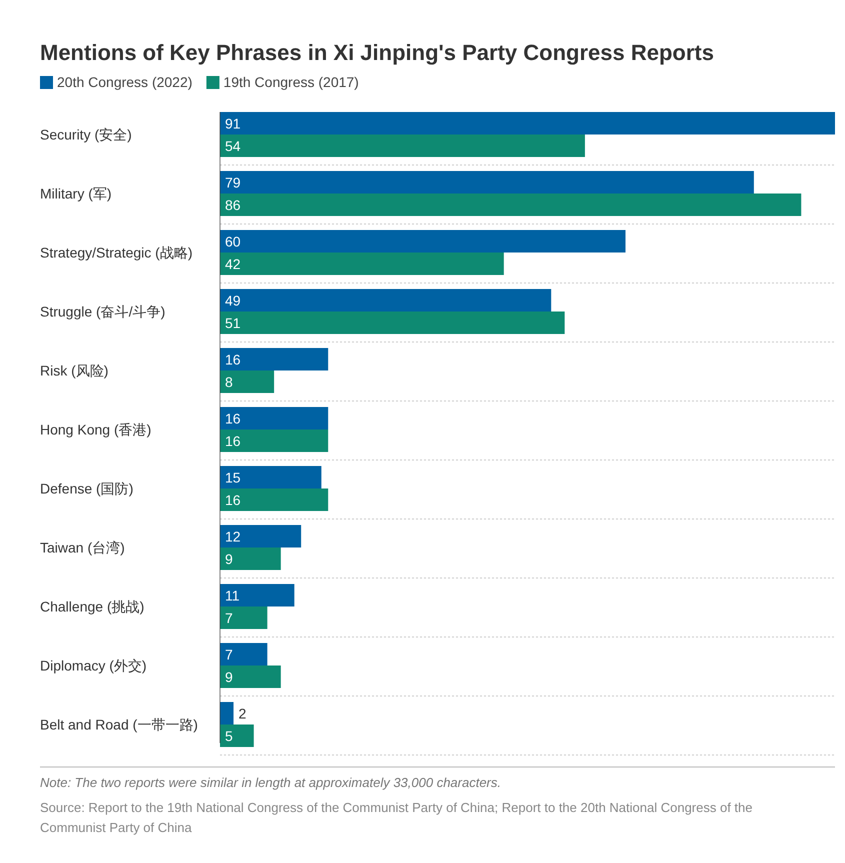 Image resolution: width=845 pixels, height=863 pixels. I want to click on data-label: 54, so click(233, 146).